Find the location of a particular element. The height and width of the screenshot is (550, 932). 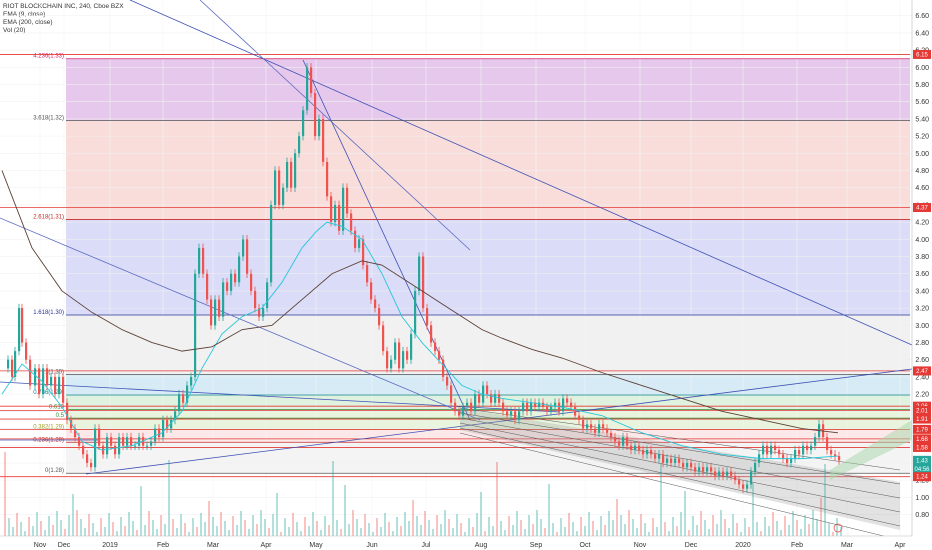

fib-level-label: 1(1.30) is located at coordinates (54, 372).